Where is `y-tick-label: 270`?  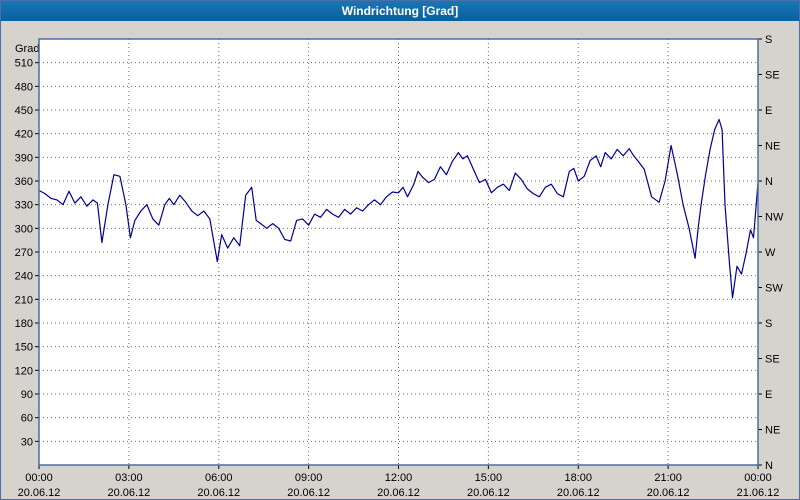 y-tick-label: 270 is located at coordinates (24, 253).